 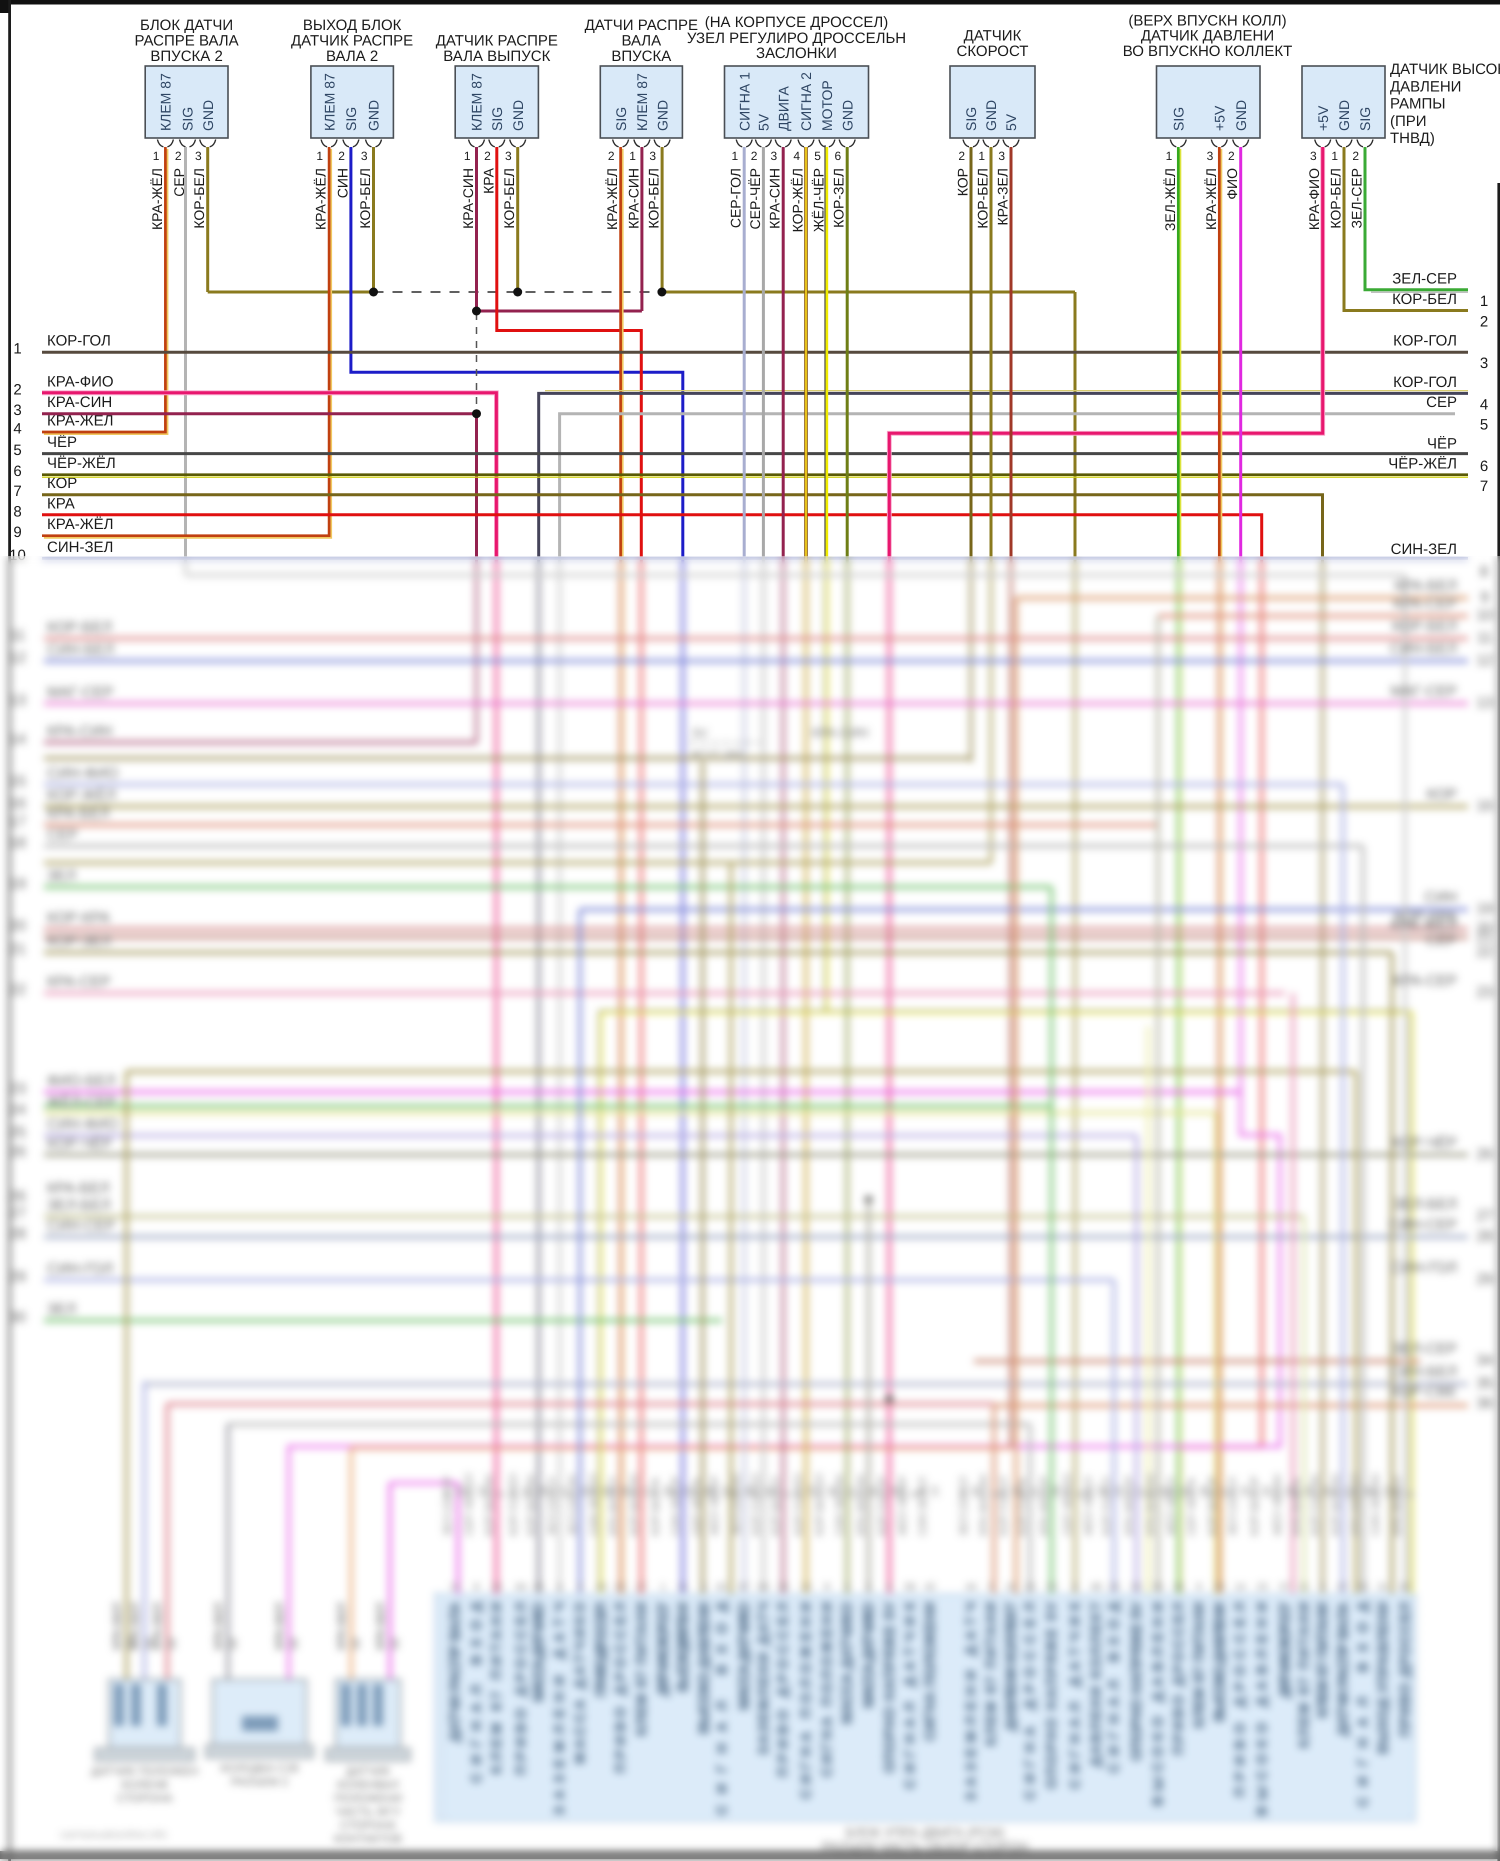 What do you see at coordinates (186, 25) in the screenshot?
I see `svg-text: БЛОК ДАТЧИ` at bounding box center [186, 25].